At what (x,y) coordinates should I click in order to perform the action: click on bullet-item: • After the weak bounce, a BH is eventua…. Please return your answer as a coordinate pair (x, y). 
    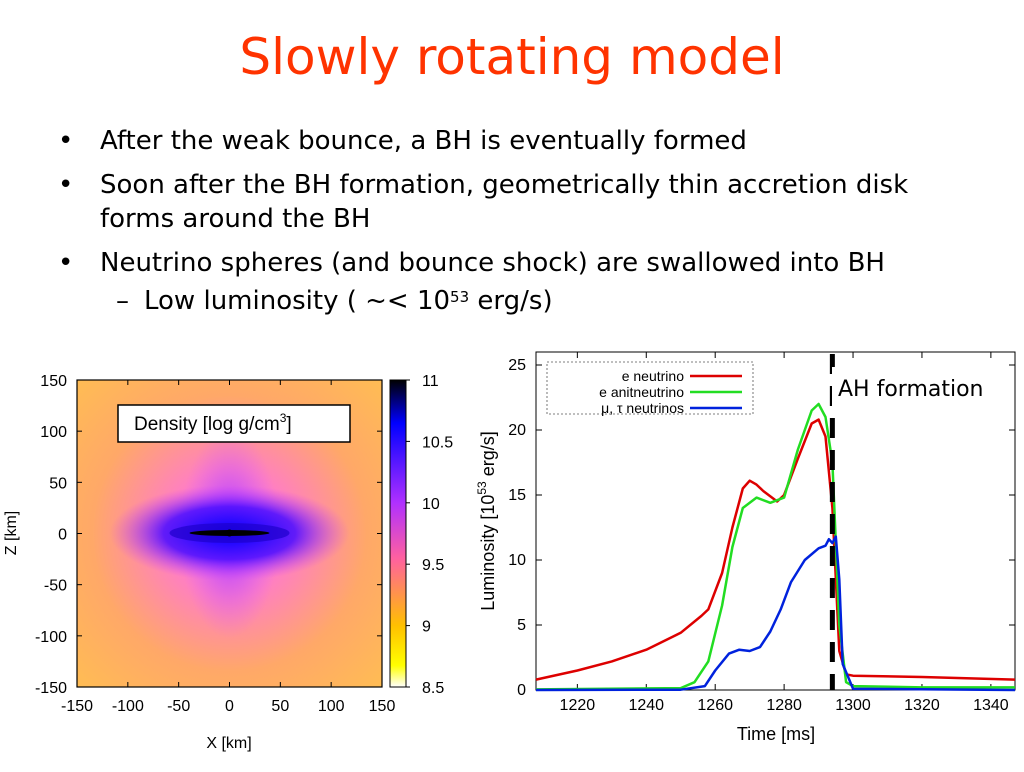
    Looking at the image, I should click on (518, 141).